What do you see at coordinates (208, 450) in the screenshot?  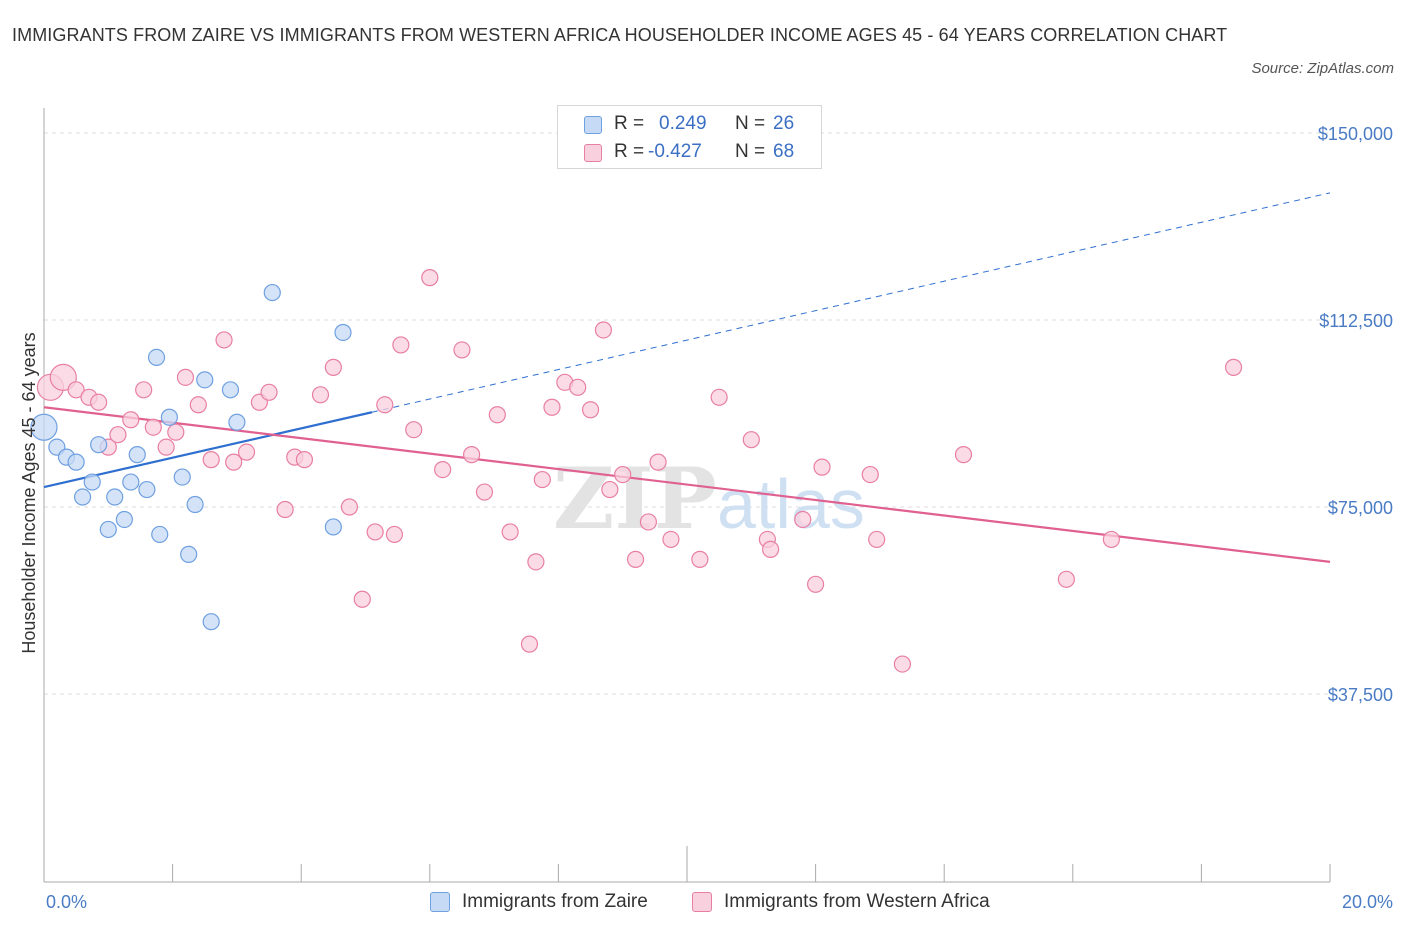 I see `zaire-trend-line` at bounding box center [208, 450].